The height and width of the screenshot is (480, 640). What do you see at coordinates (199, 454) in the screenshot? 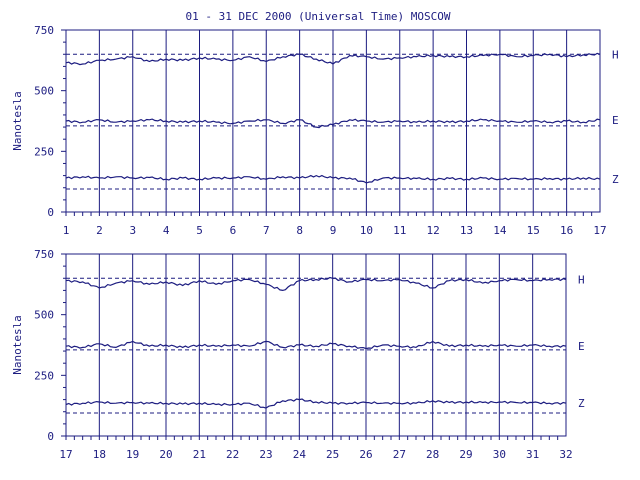
I see `x-tick-label: 21` at bounding box center [199, 454].